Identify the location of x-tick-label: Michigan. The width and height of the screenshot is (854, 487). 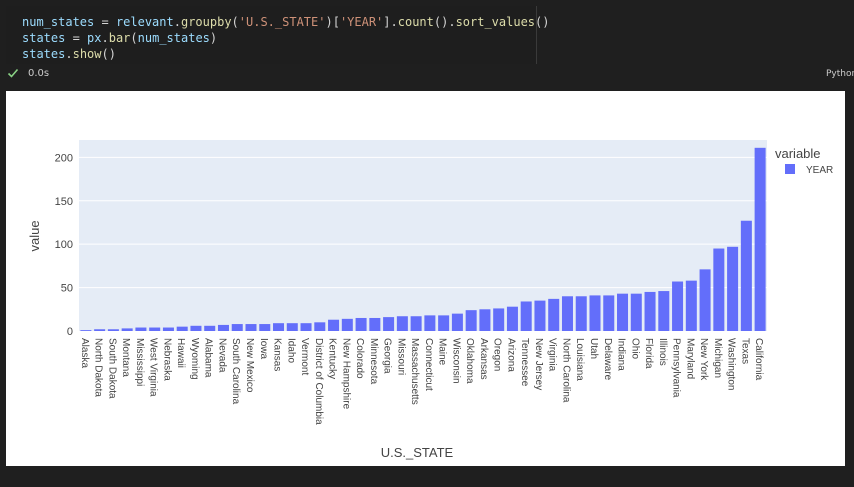
(717, 358).